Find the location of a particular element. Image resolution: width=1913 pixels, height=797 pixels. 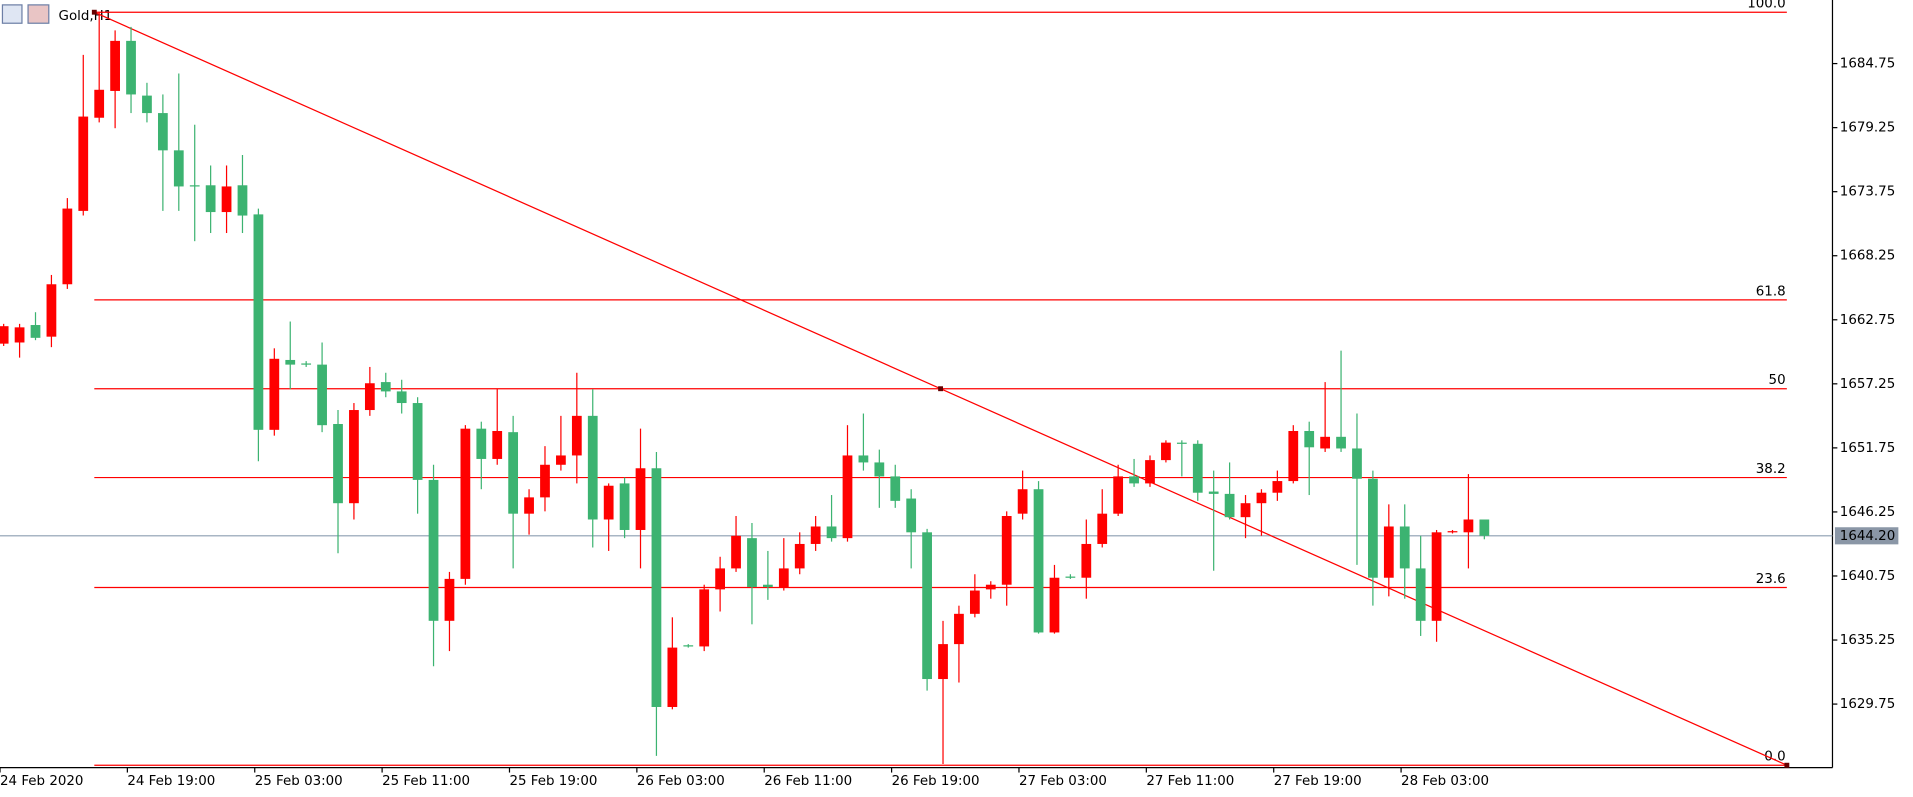

toolbar-icons is located at coordinates (25, 14).